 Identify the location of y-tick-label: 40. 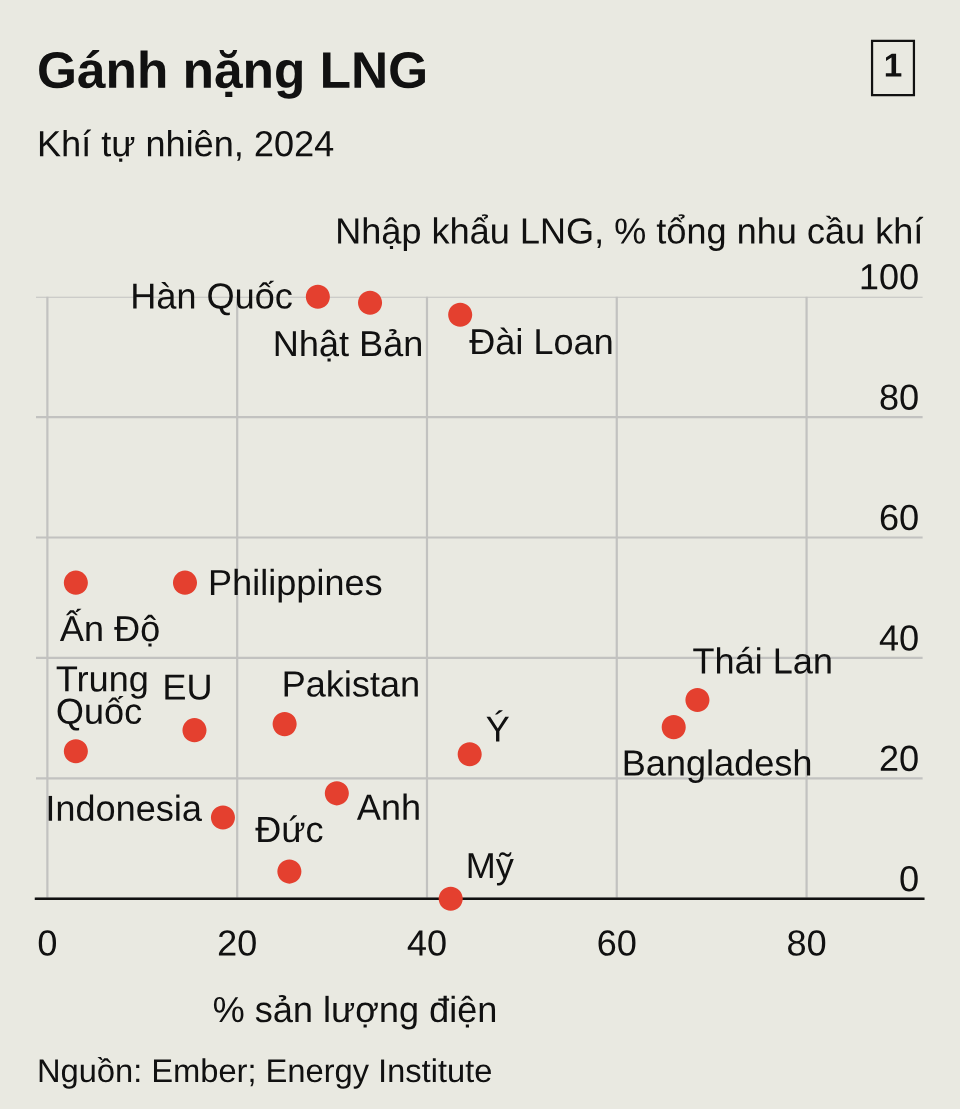
(898, 638).